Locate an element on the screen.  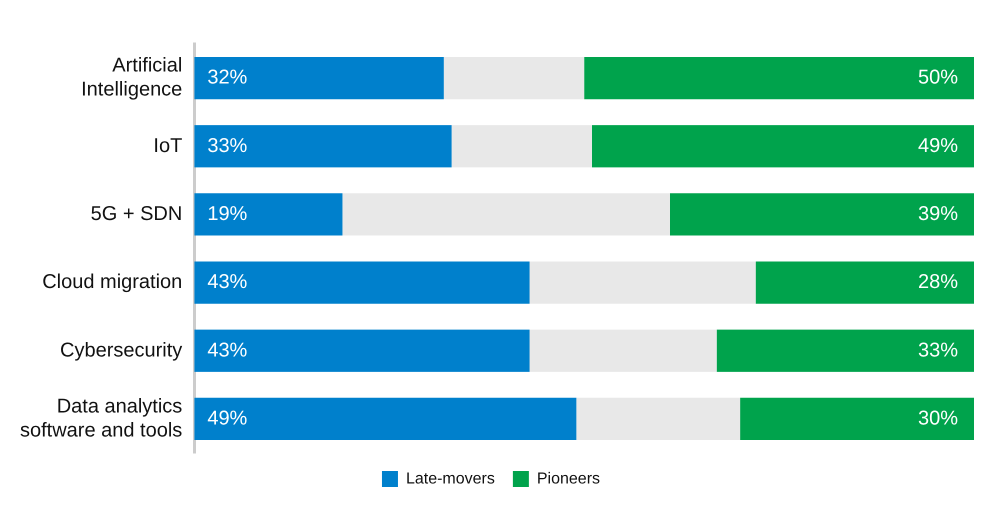
data-label: 50% is located at coordinates (938, 77).